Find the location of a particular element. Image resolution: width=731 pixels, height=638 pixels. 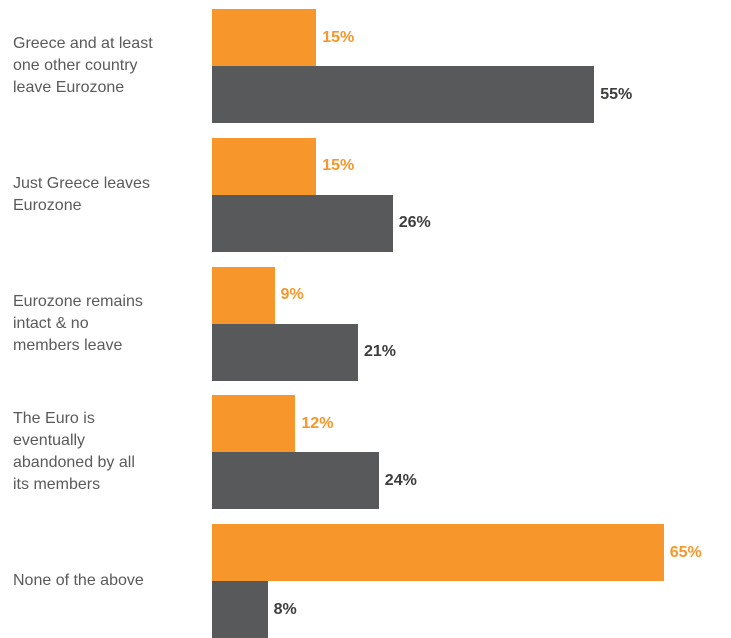

data-label: 21% is located at coordinates (379, 352).